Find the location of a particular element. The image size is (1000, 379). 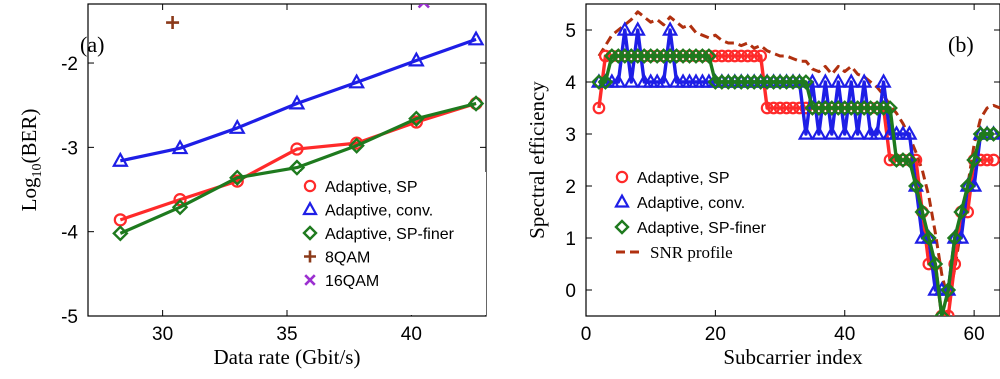

y-tick-label: 4 is located at coordinates (570, 83).